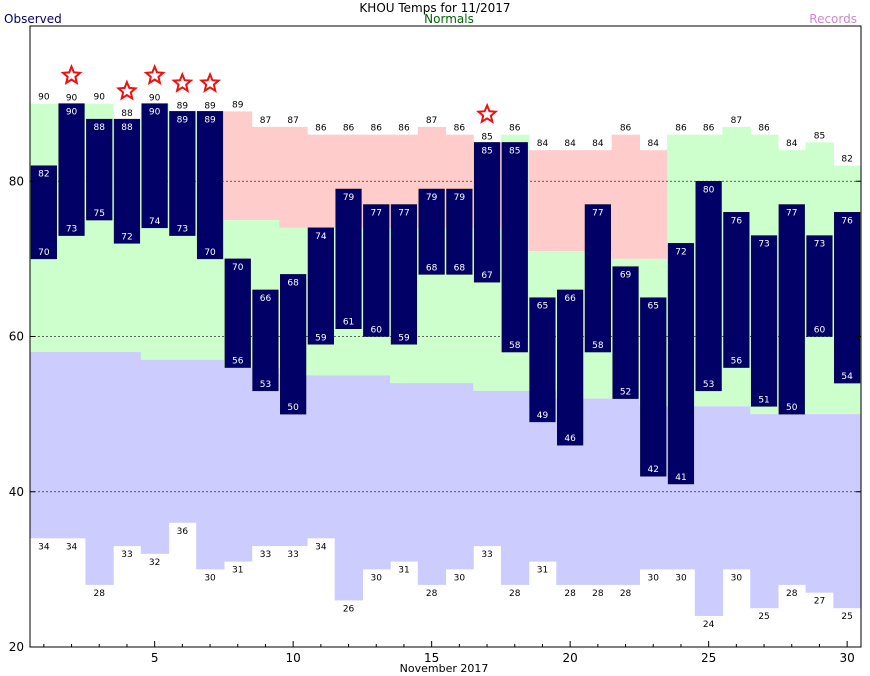 The image size is (870, 676). Describe the element at coordinates (737, 362) in the screenshot. I see `observed-low-label: 56` at that location.